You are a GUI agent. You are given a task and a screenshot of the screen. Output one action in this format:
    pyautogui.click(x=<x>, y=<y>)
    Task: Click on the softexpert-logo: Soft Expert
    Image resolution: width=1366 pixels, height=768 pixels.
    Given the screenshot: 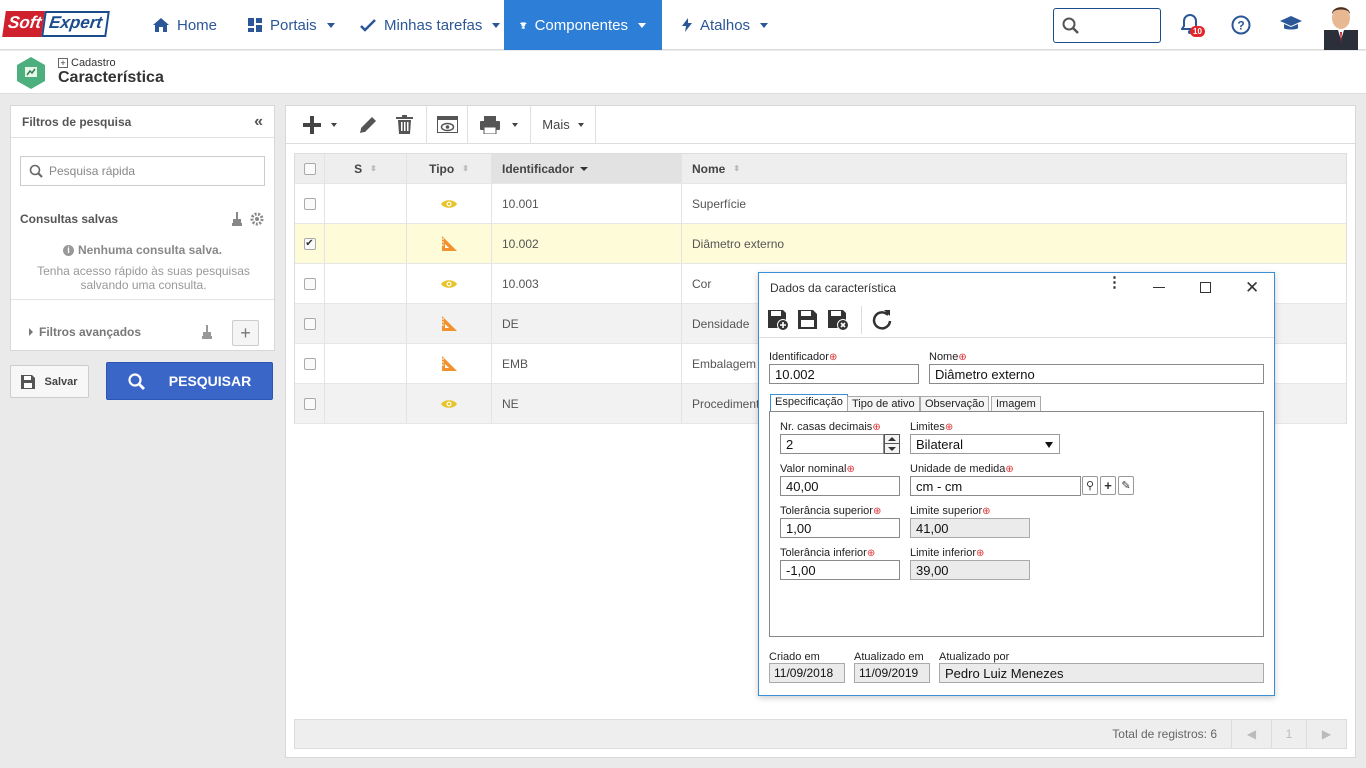 What is the action you would take?
    pyautogui.click(x=56, y=24)
    